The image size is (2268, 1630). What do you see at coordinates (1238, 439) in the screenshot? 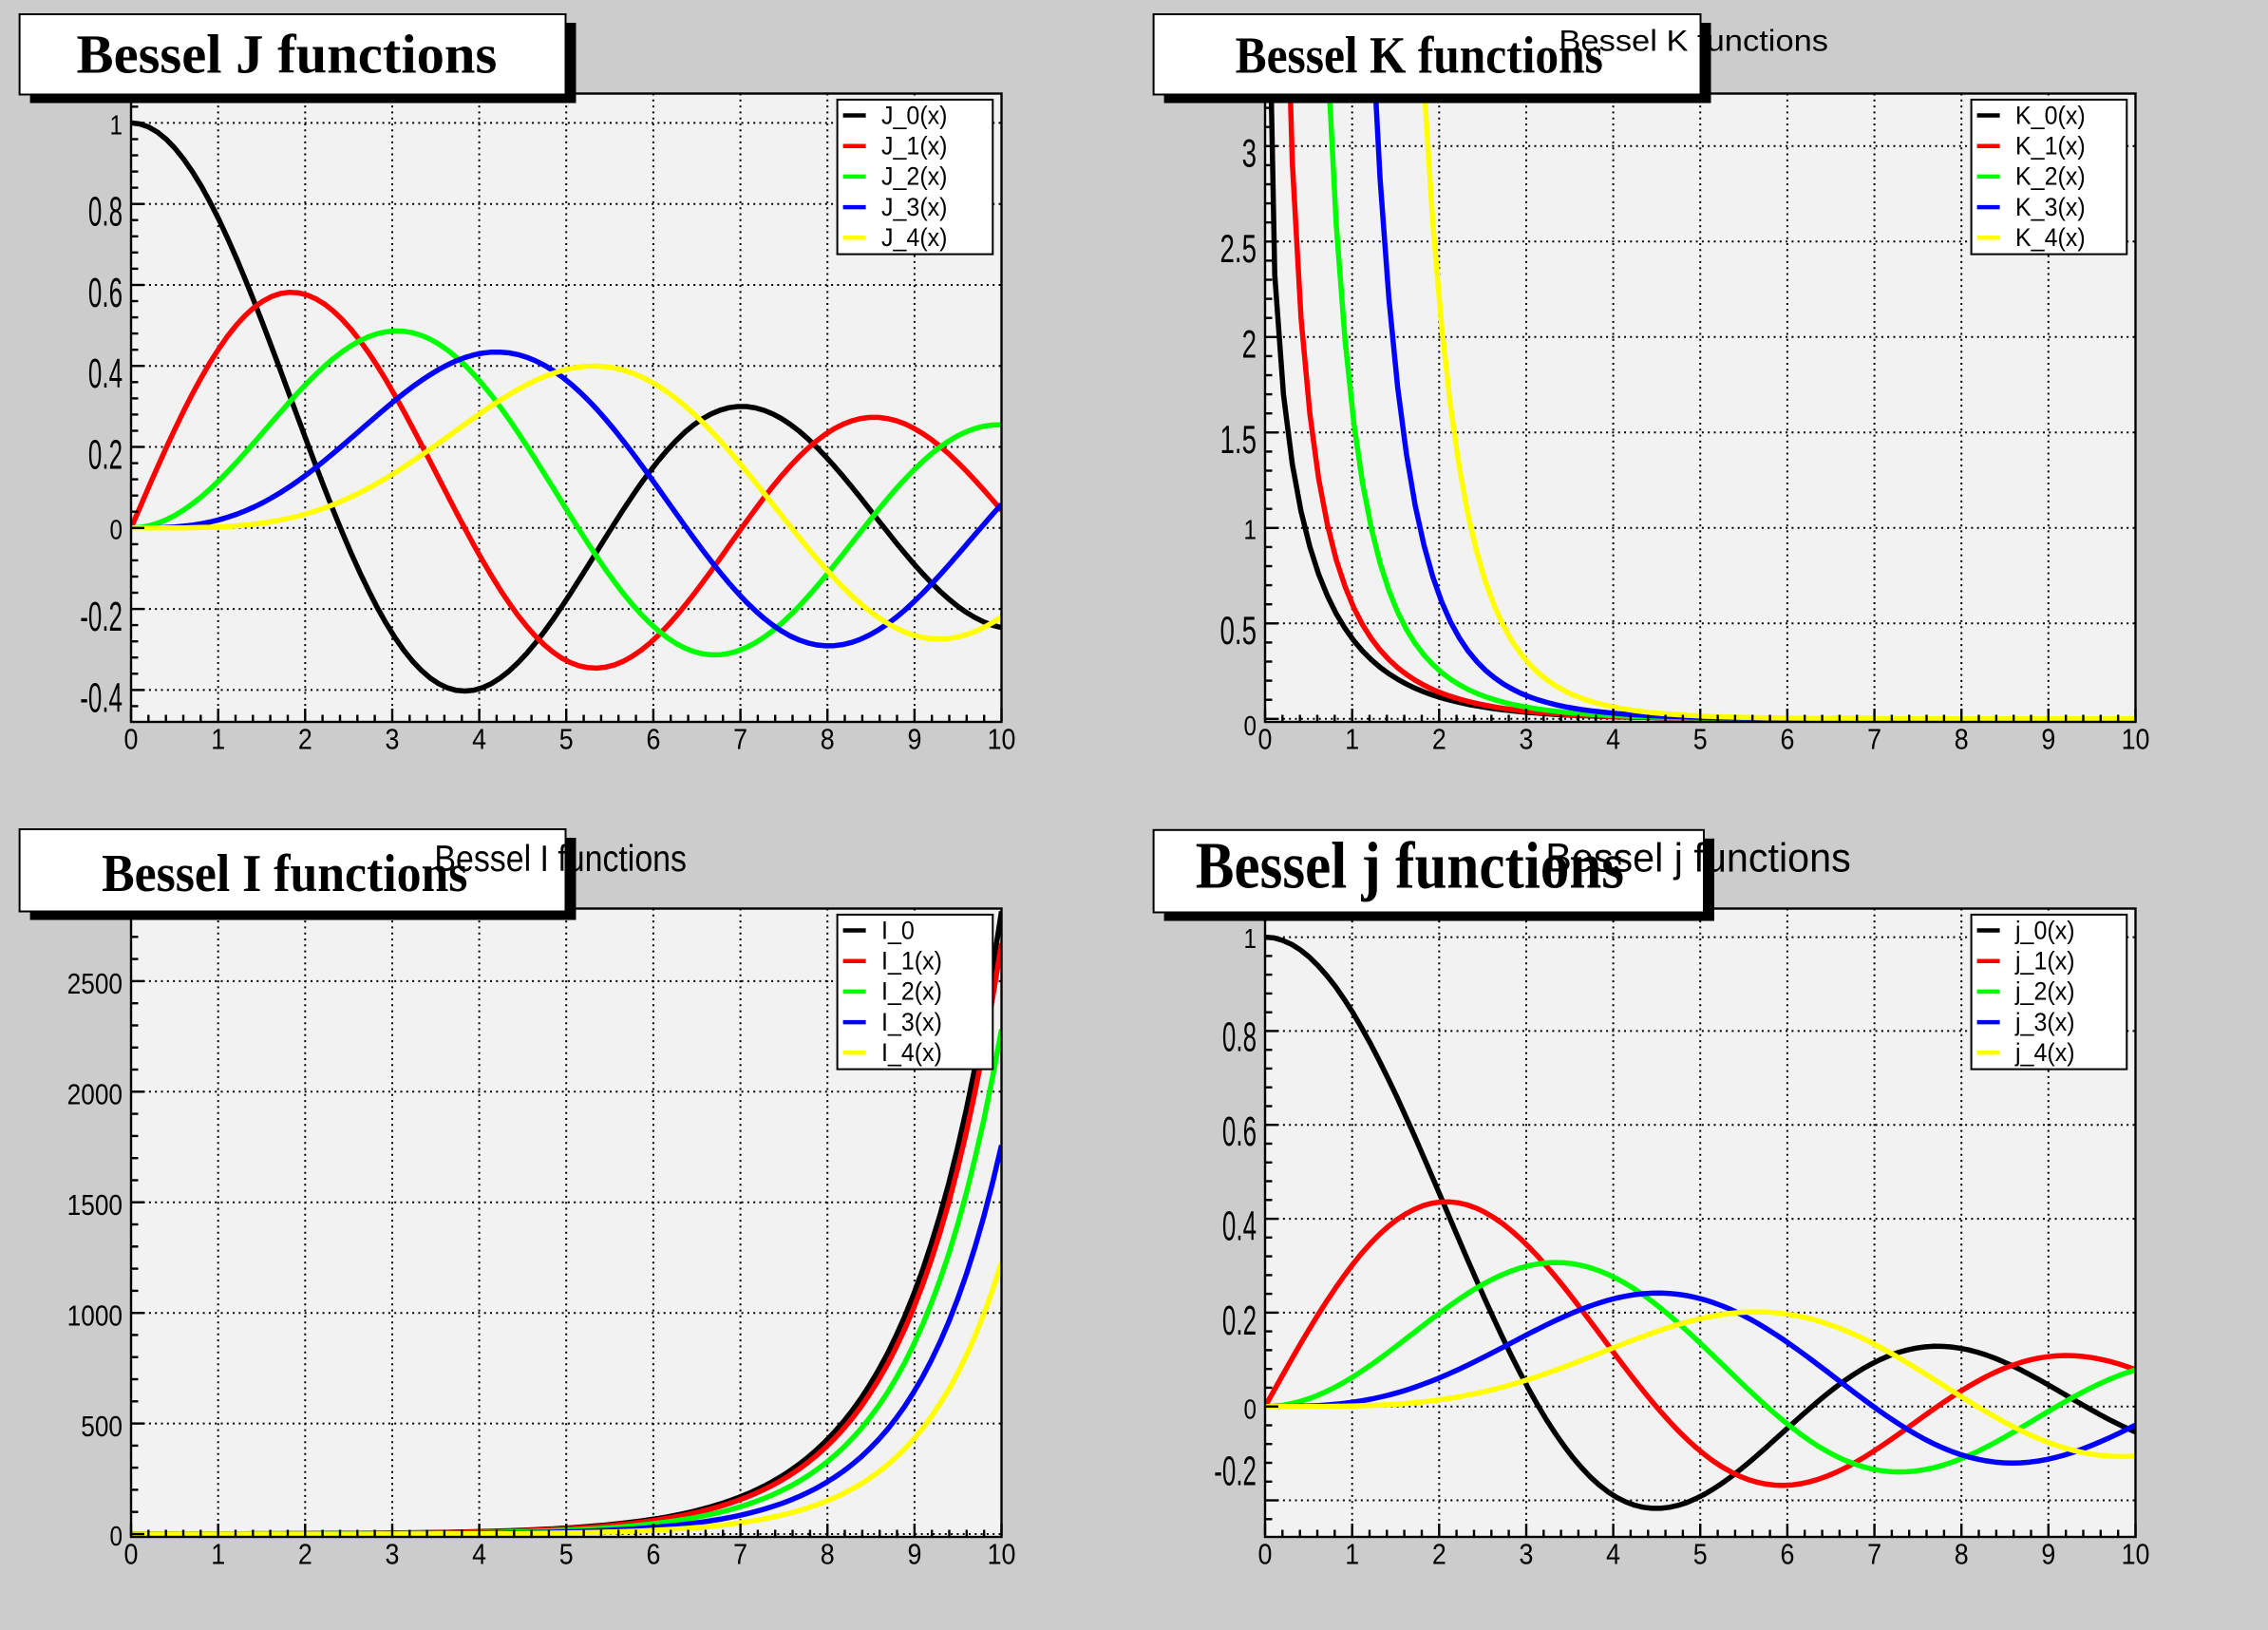
I see `svg-text: 1.5` at bounding box center [1238, 439].